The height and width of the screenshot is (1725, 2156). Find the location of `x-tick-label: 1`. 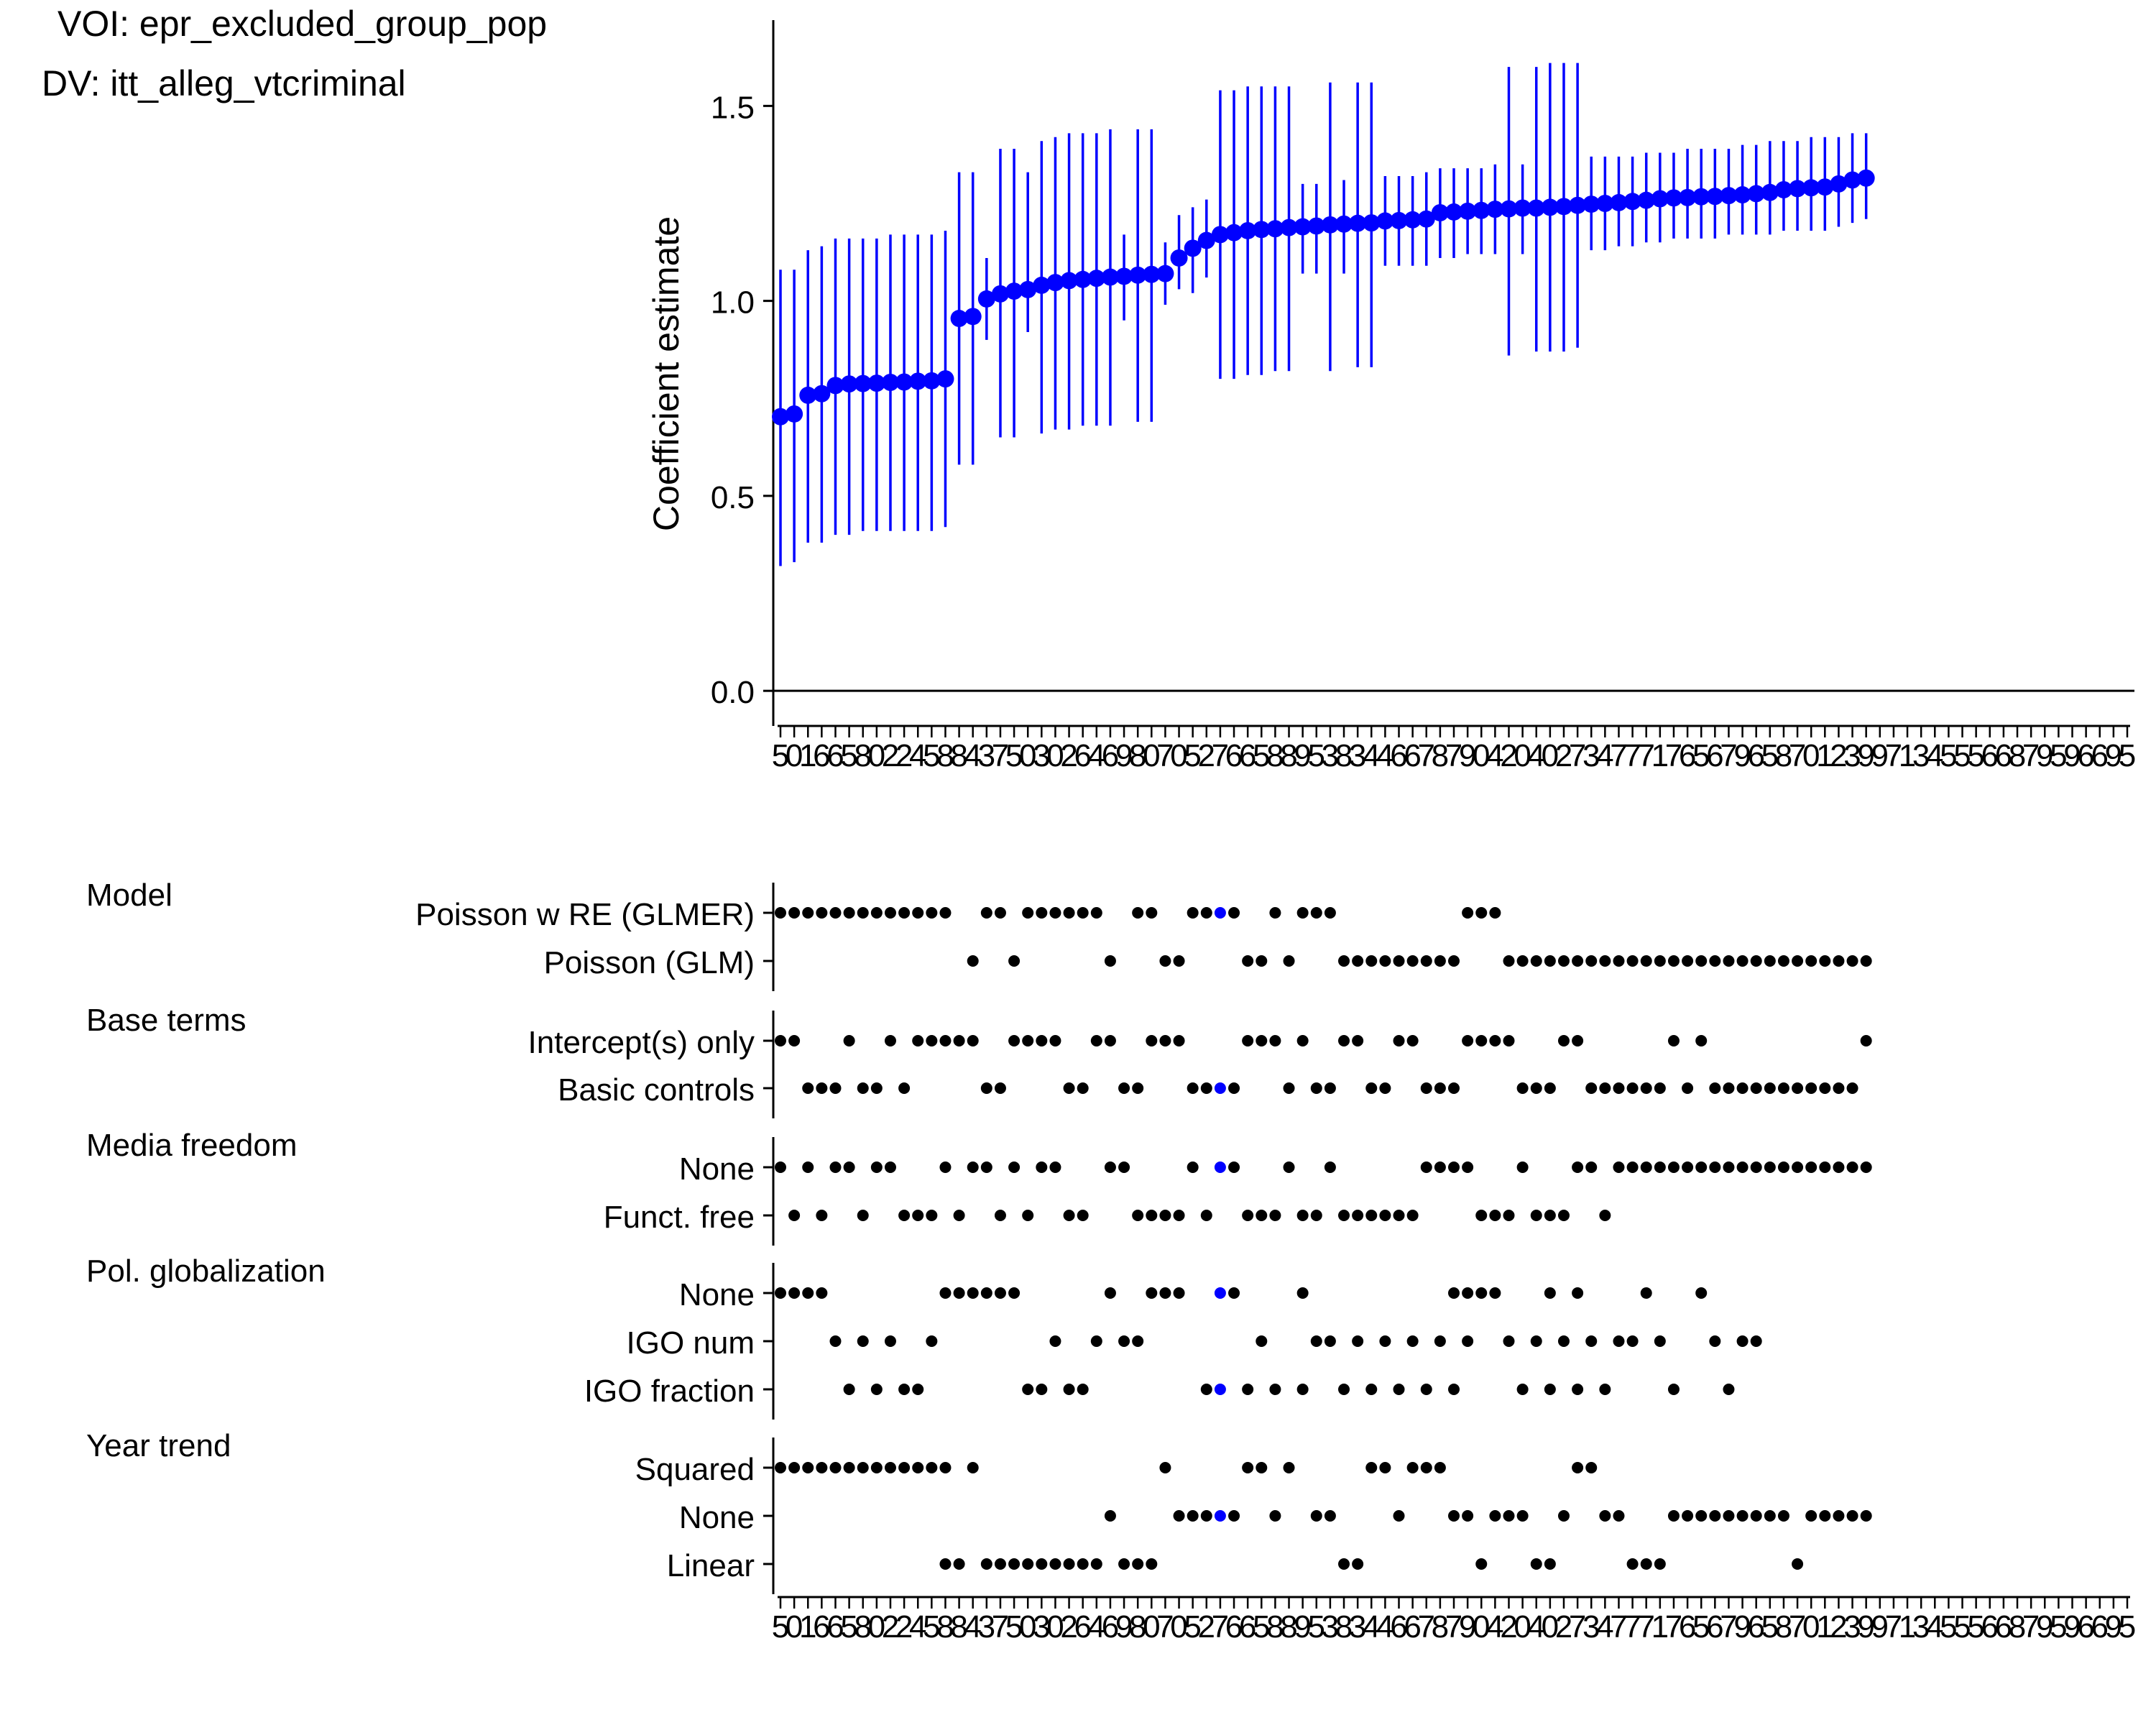

x-tick-label: 1 is located at coordinates (1907, 755).